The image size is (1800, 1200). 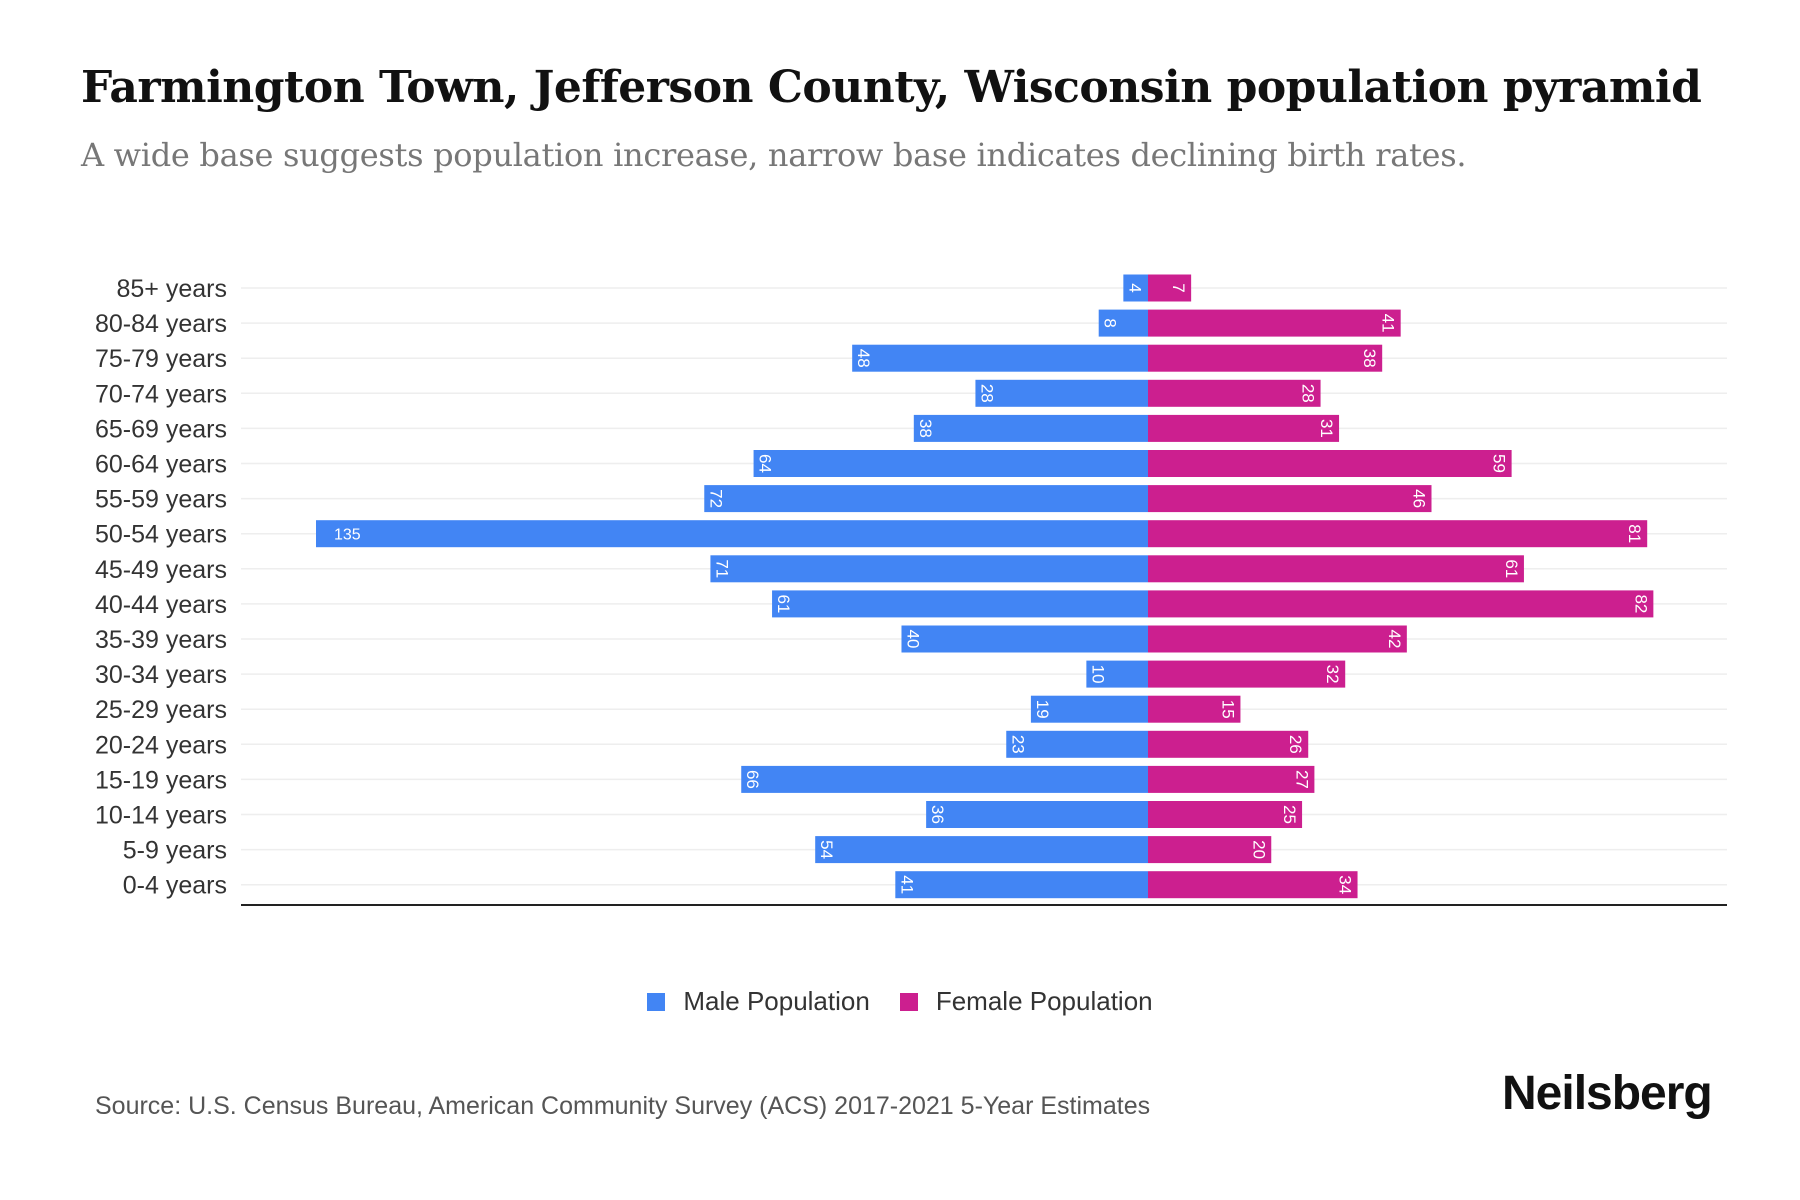 I want to click on category-label: 10-14 years, so click(x=161, y=816).